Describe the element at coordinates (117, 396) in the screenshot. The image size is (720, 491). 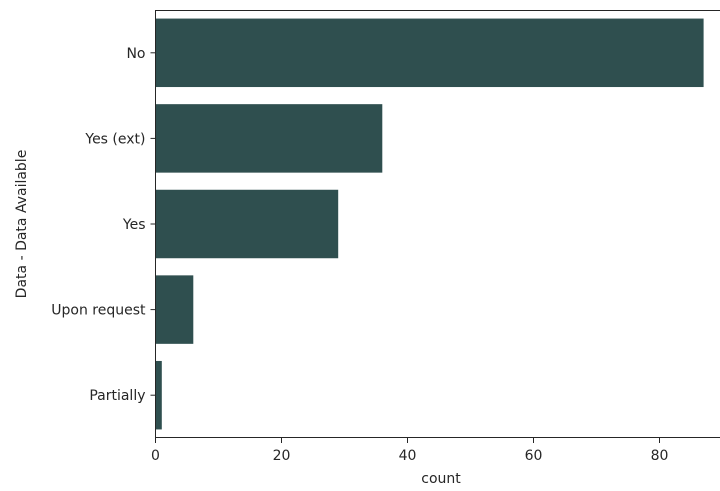
I see `y-tick-label: Partially` at that location.